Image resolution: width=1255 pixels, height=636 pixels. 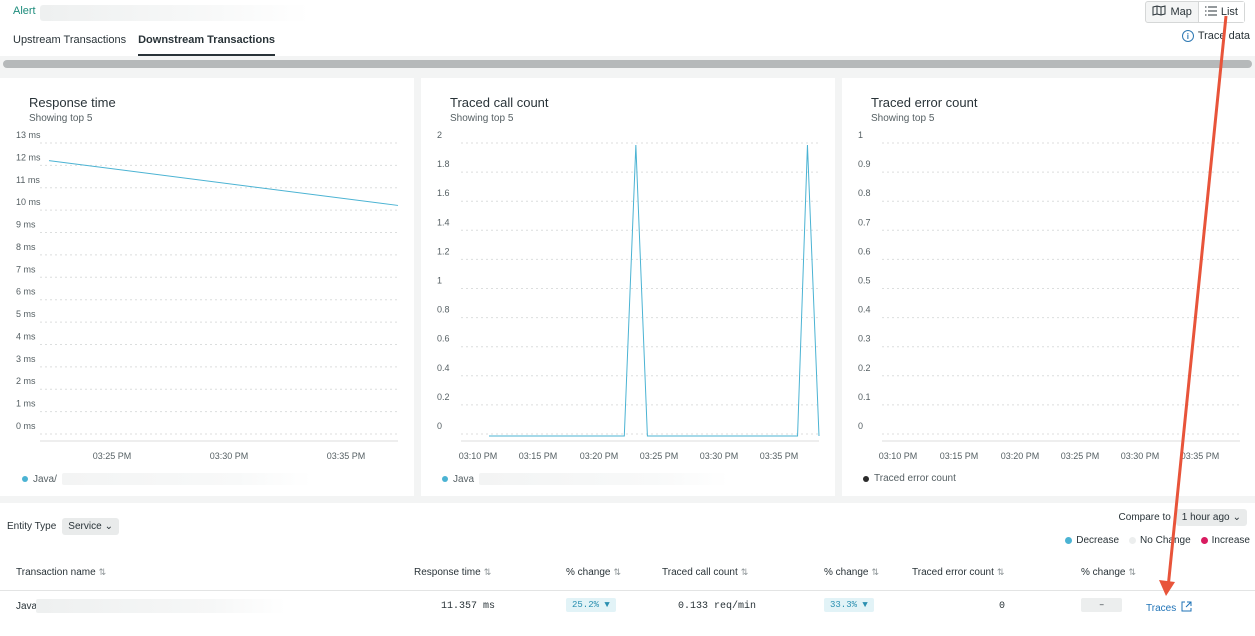 What do you see at coordinates (26, 359) in the screenshot?
I see `y-tick-label: 3 ms` at bounding box center [26, 359].